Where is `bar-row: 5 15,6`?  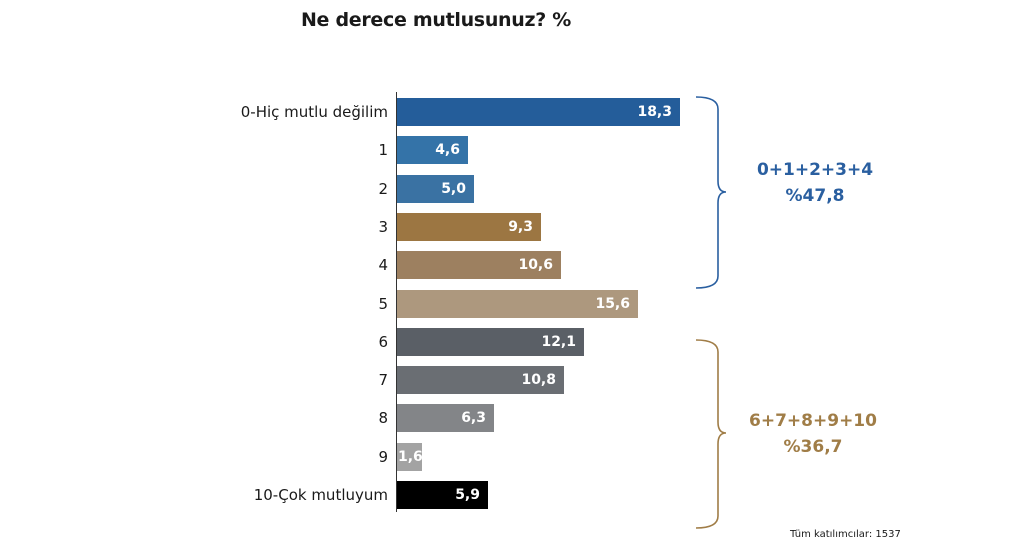
bar-row: 5 15,6 is located at coordinates (512, 304).